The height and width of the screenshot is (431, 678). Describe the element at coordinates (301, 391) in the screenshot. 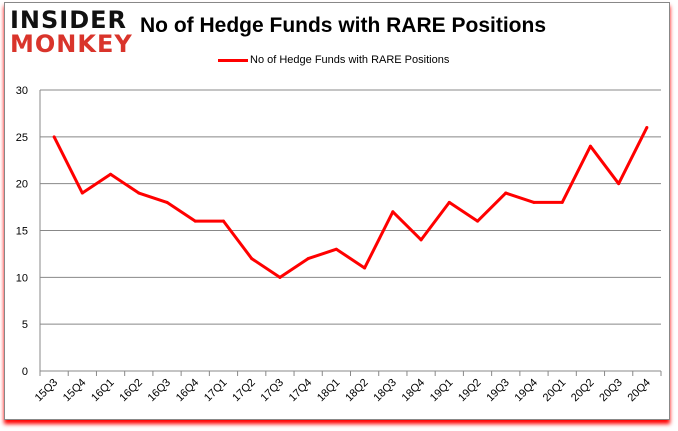

I see `x-tick-label: 17Q4` at that location.